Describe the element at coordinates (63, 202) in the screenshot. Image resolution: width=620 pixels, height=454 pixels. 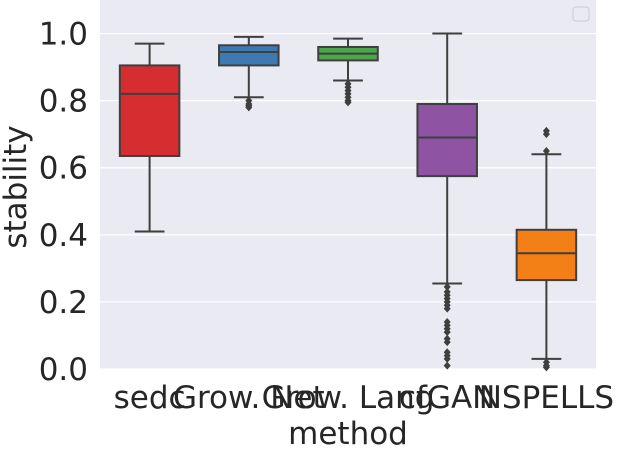
I see `y-tick-labels: 0.0 0.2 0.4 0.6 0.8 1.0` at that location.